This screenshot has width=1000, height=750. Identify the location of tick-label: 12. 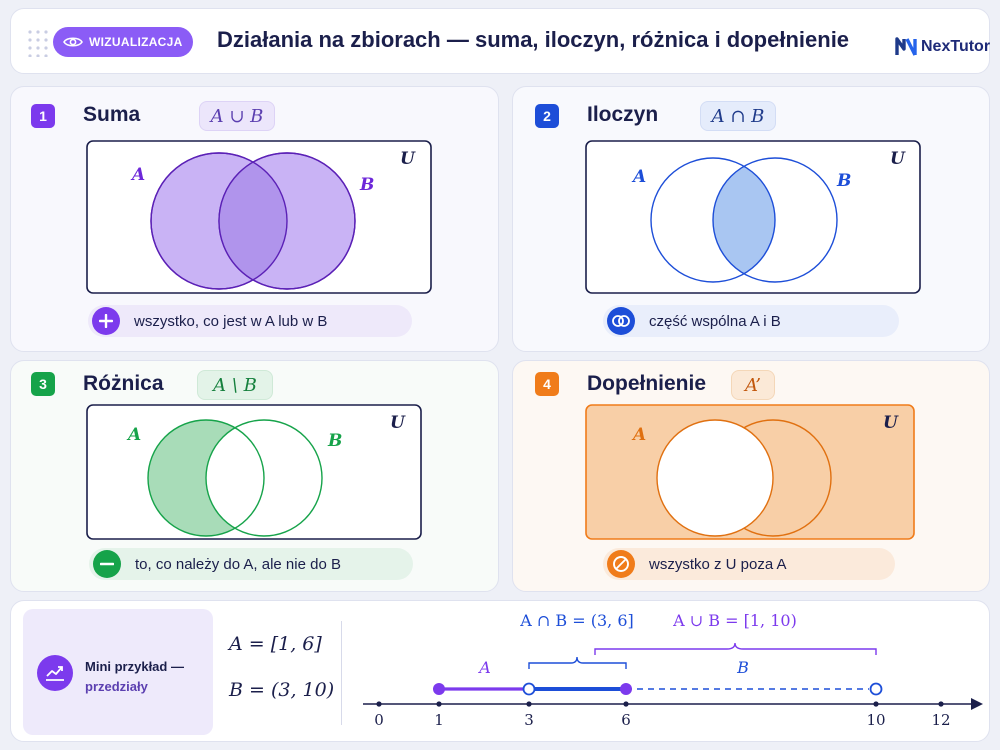
(940, 720).